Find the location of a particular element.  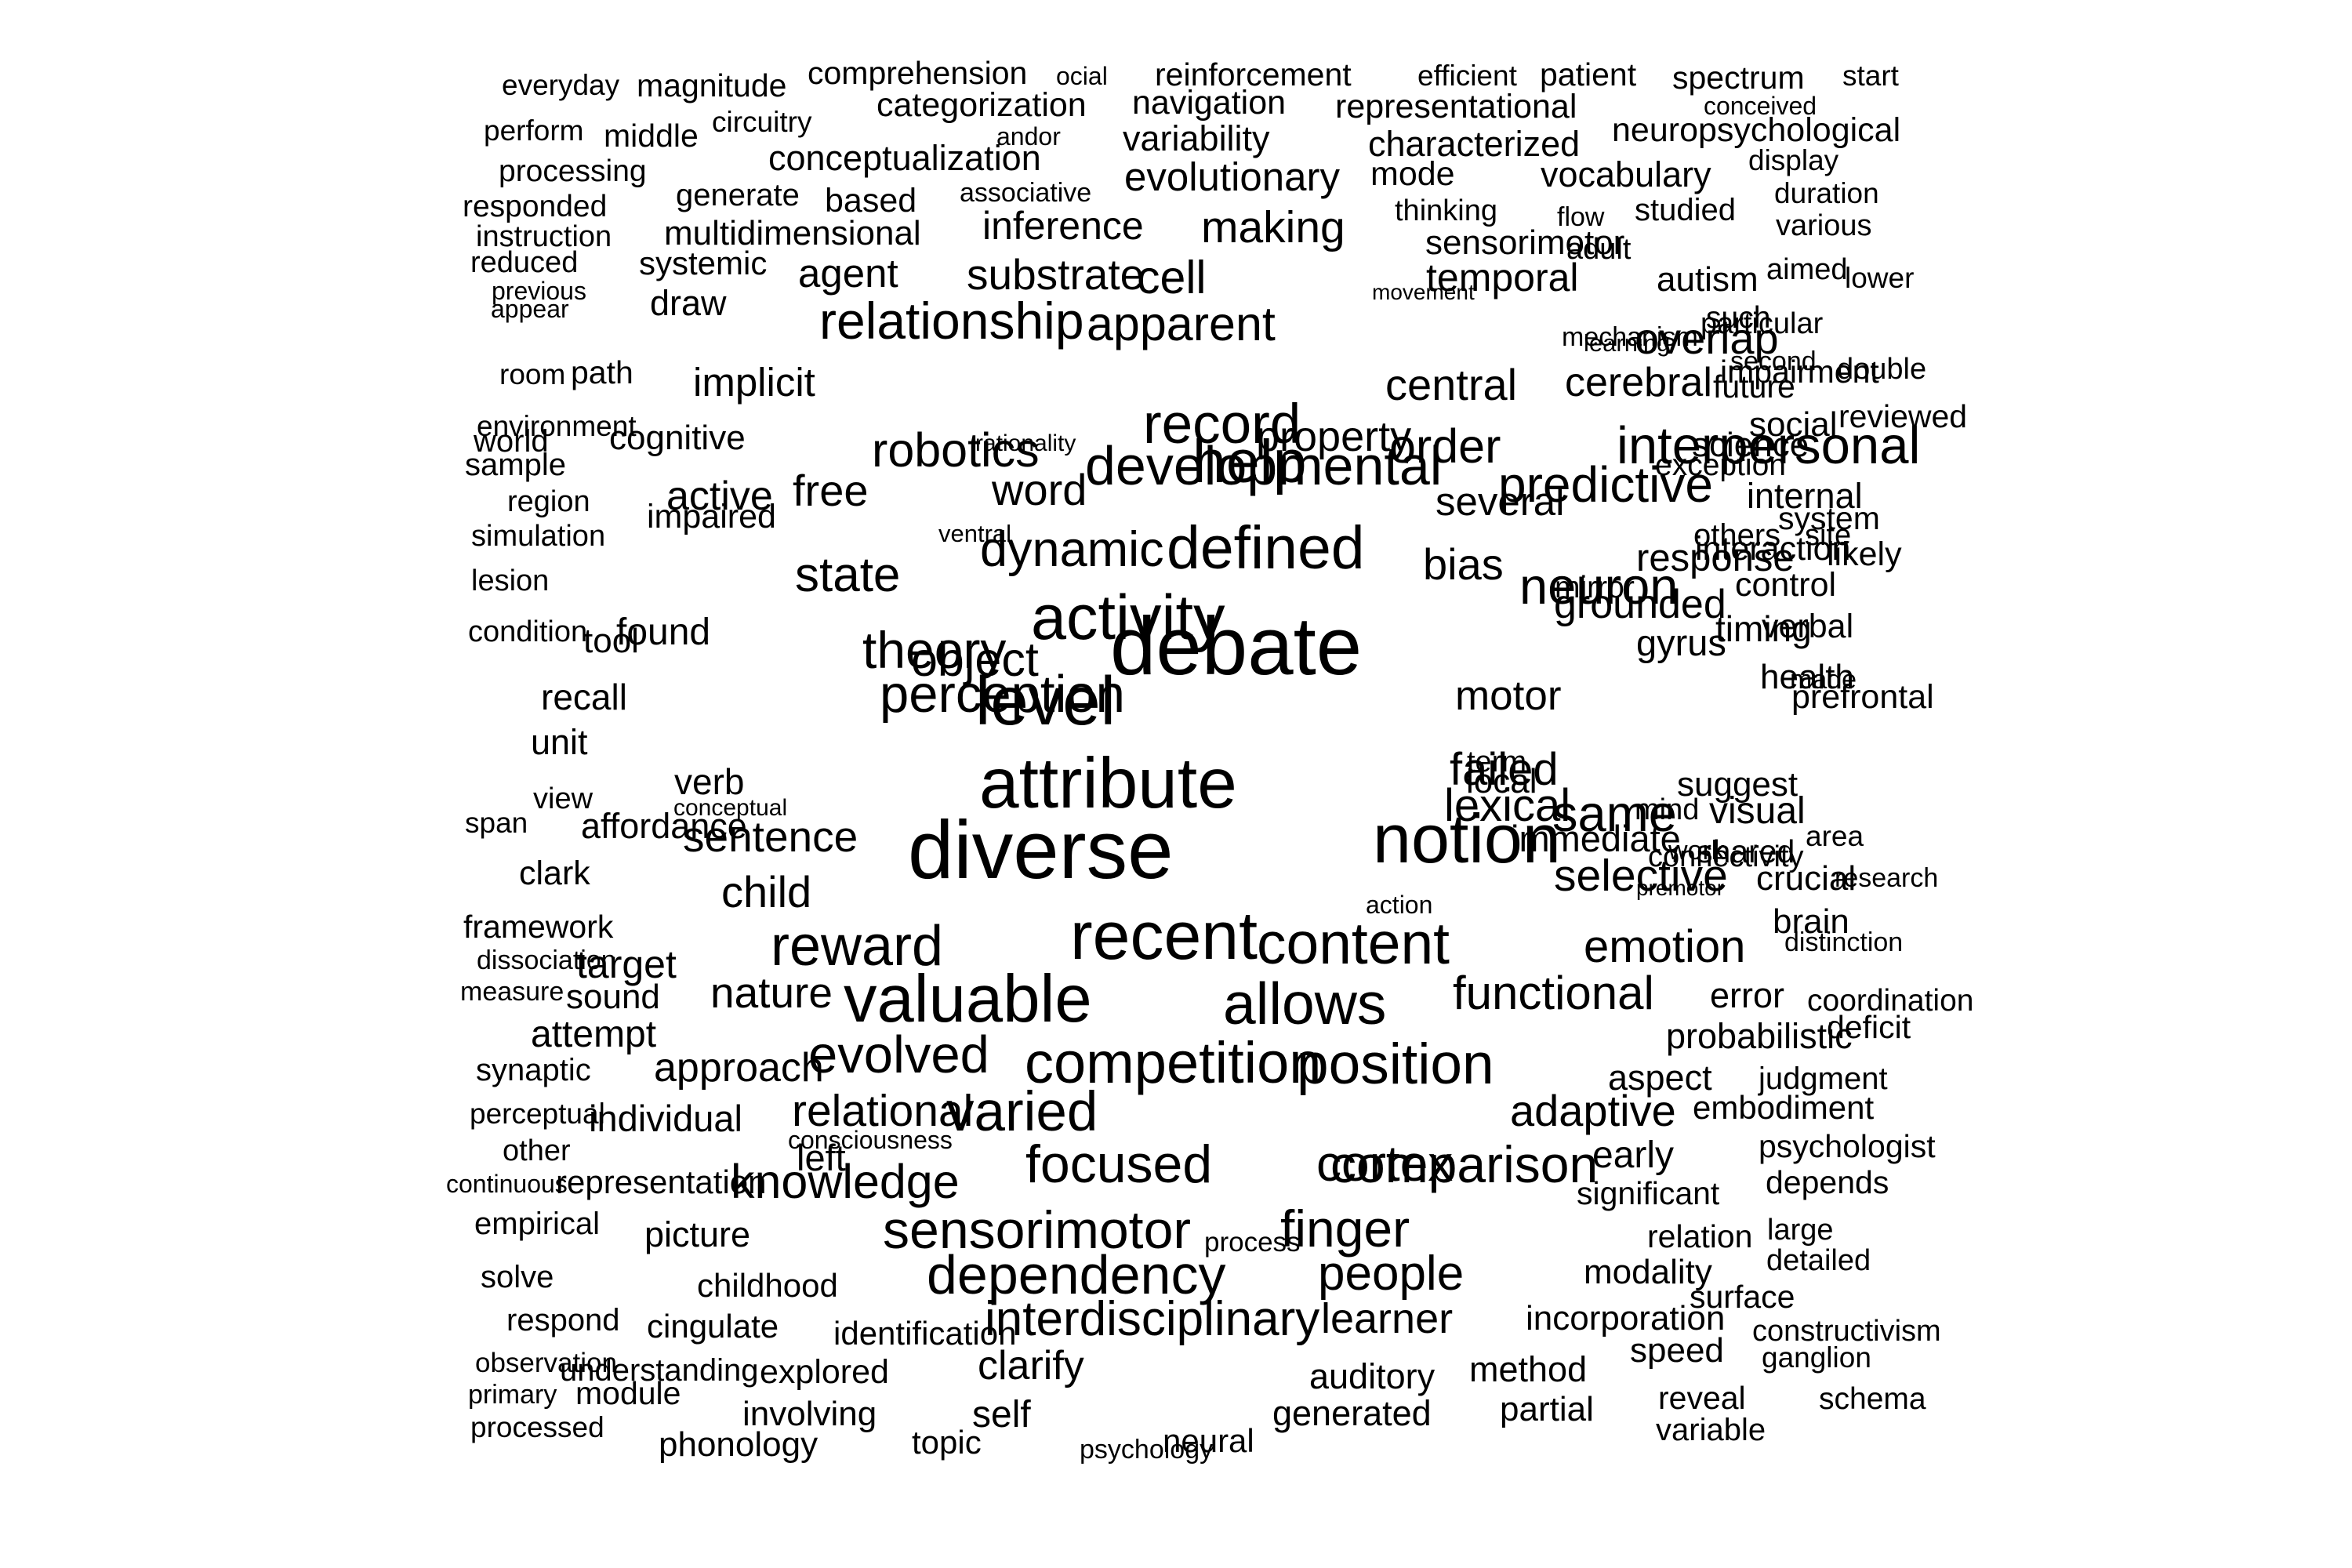

word-framework: framework is located at coordinates (538, 927).